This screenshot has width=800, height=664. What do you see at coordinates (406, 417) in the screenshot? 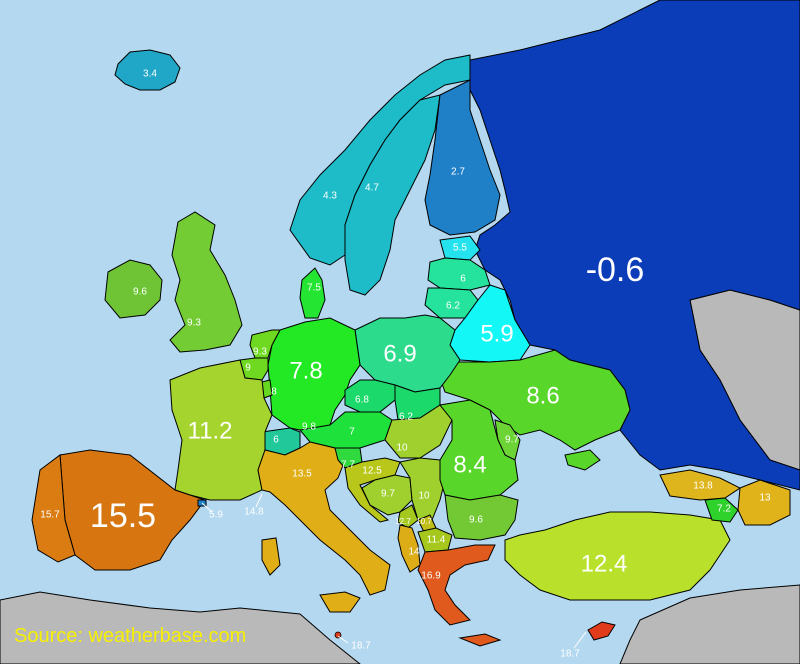
I see `label-slovakia: 6.2` at bounding box center [406, 417].